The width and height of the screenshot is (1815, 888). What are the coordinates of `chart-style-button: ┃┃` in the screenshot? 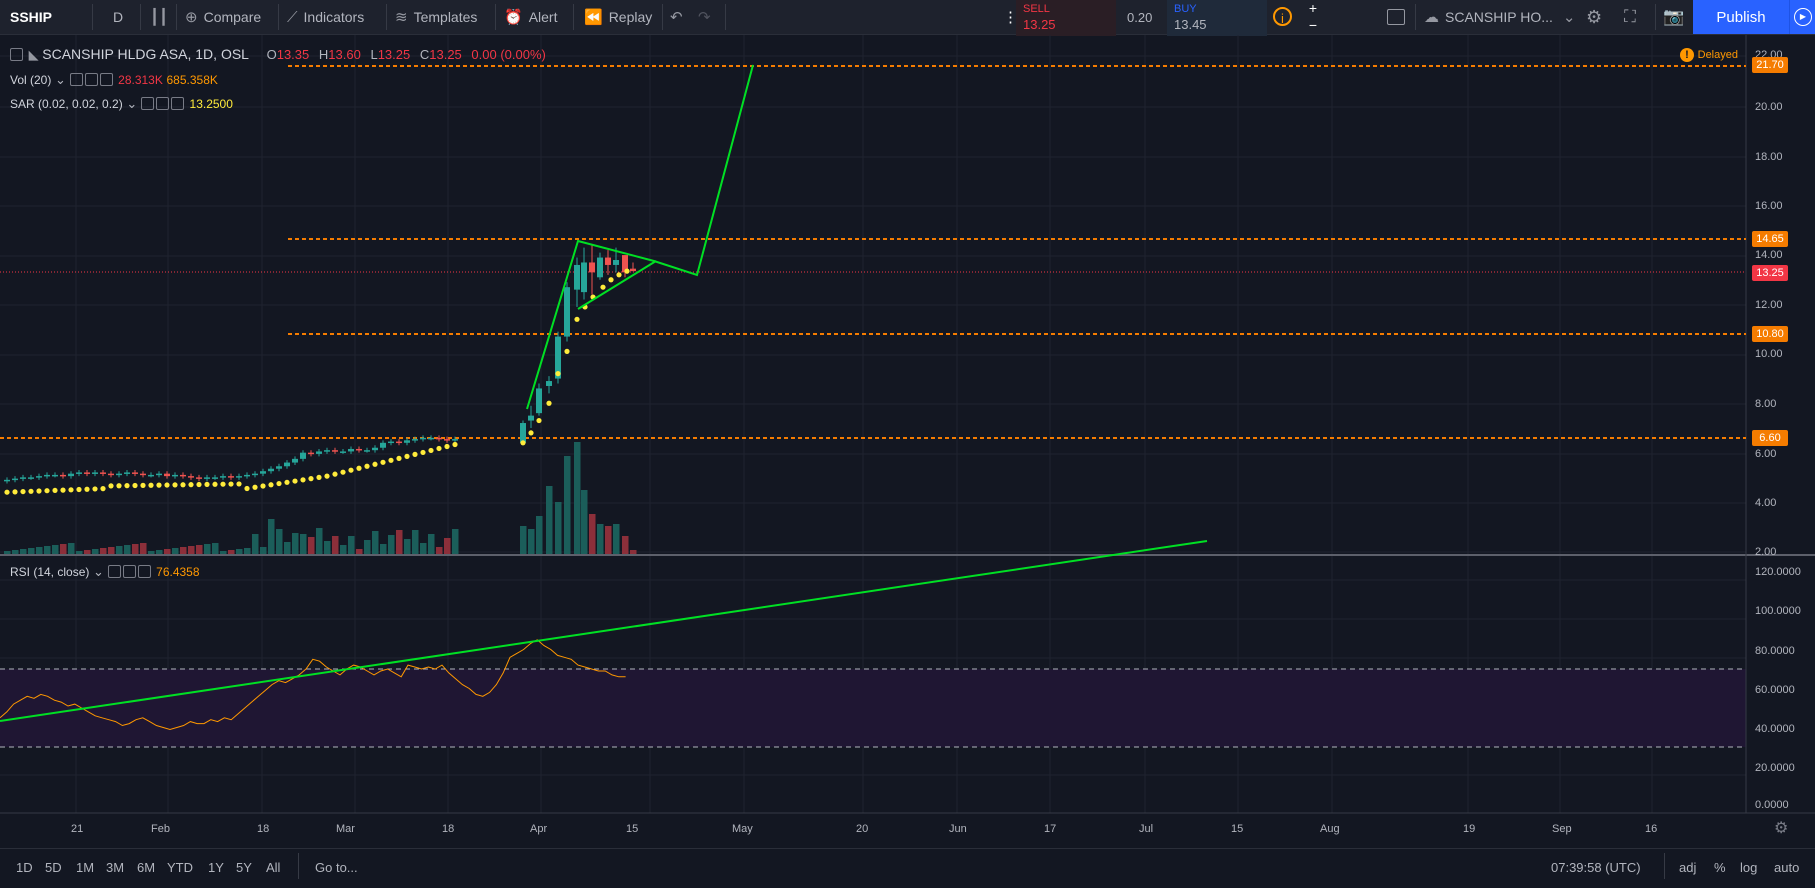 It's located at (162, 17).